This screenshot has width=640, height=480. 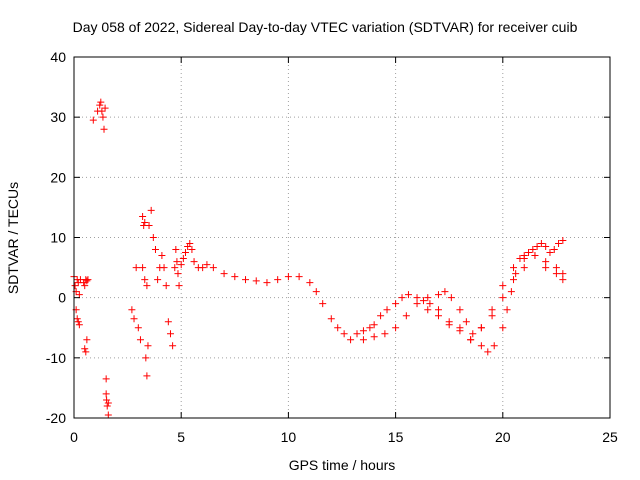 I want to click on y-tick-label: 0, so click(x=62, y=298).